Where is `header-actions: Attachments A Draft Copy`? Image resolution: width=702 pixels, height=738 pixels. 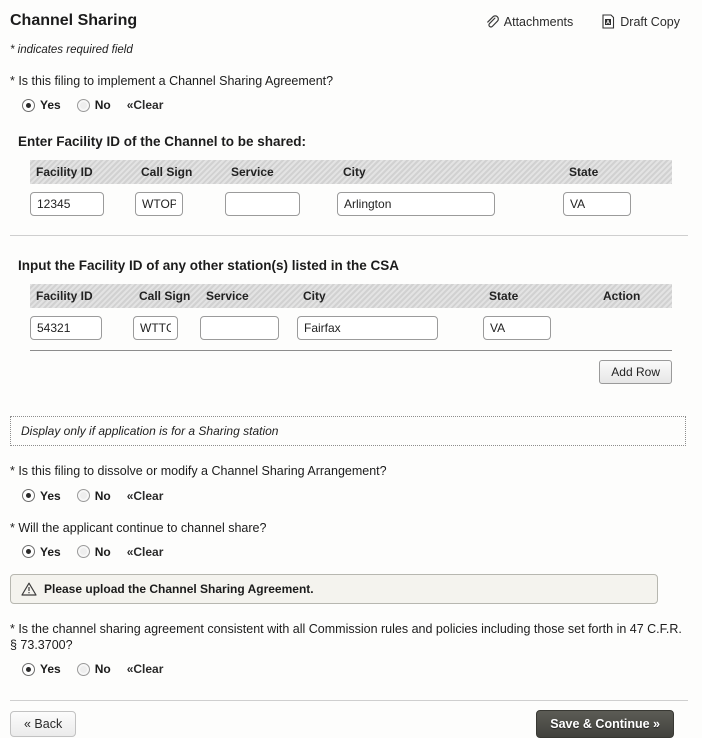
header-actions: Attachments A Draft Copy is located at coordinates (586, 19).